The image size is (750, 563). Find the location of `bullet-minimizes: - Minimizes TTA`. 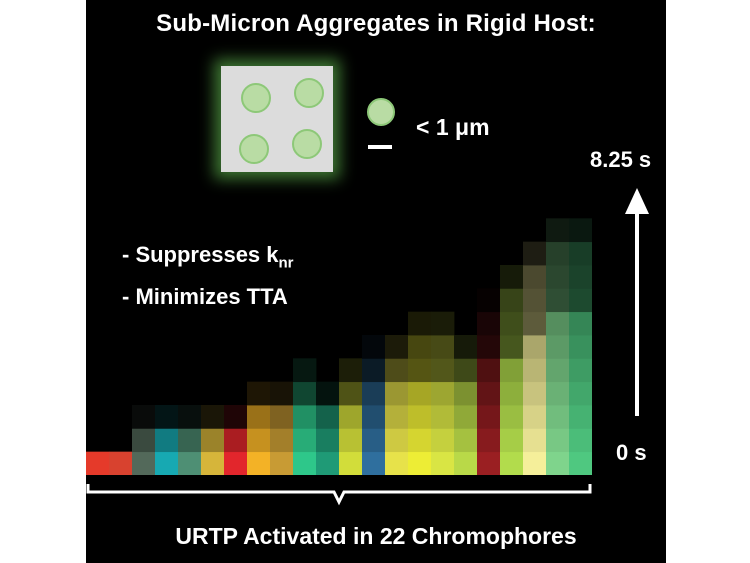

bullet-minimizes: - Minimizes TTA is located at coordinates (208, 297).